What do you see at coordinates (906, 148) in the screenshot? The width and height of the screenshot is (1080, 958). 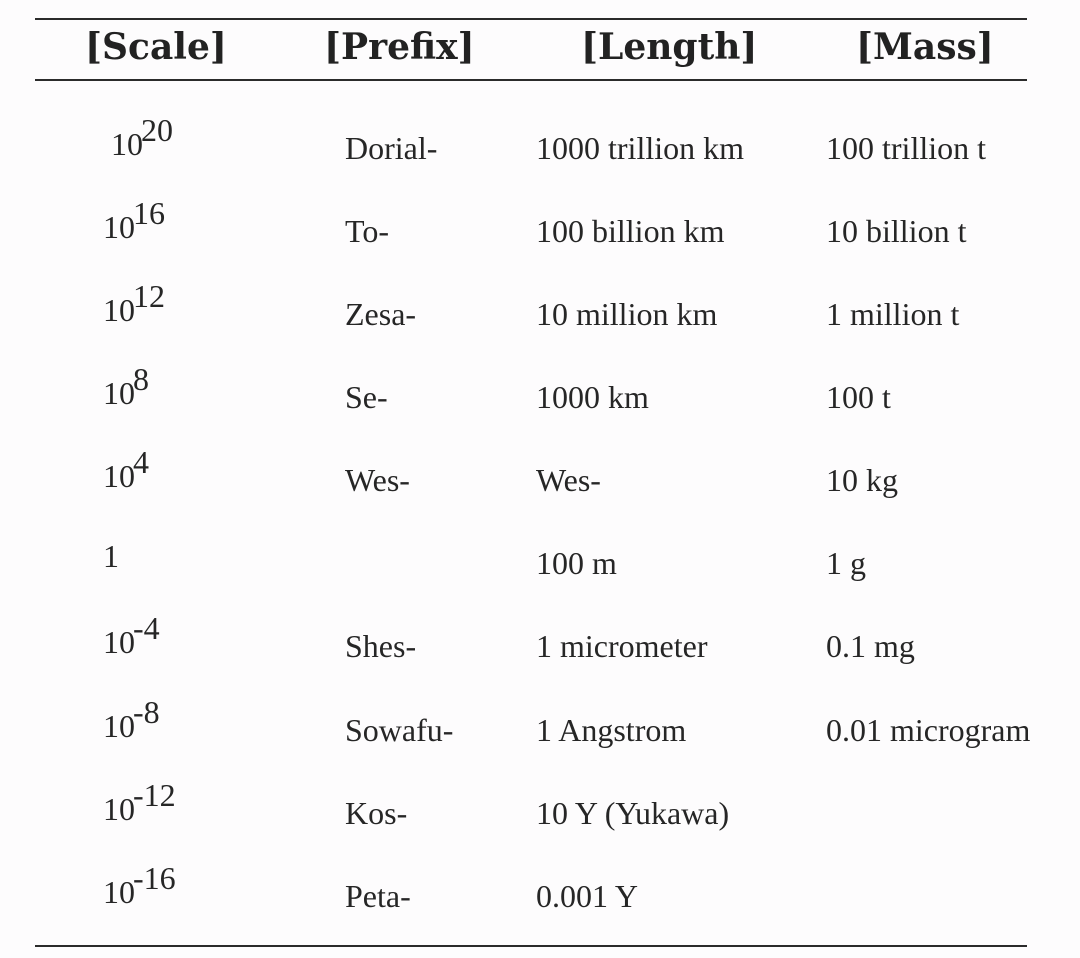 I see `mass-value: 100 trillion t` at bounding box center [906, 148].